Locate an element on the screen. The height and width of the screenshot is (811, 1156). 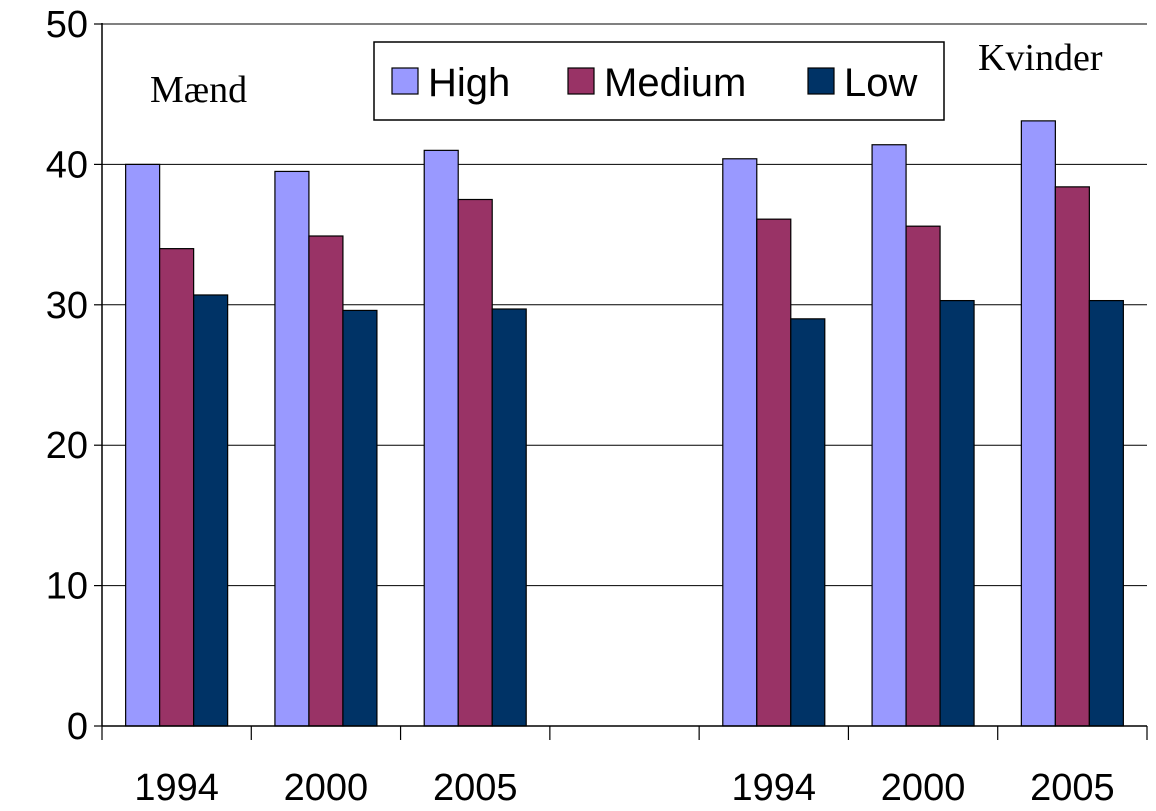
y-tick-label: 40 is located at coordinates (67, 165).